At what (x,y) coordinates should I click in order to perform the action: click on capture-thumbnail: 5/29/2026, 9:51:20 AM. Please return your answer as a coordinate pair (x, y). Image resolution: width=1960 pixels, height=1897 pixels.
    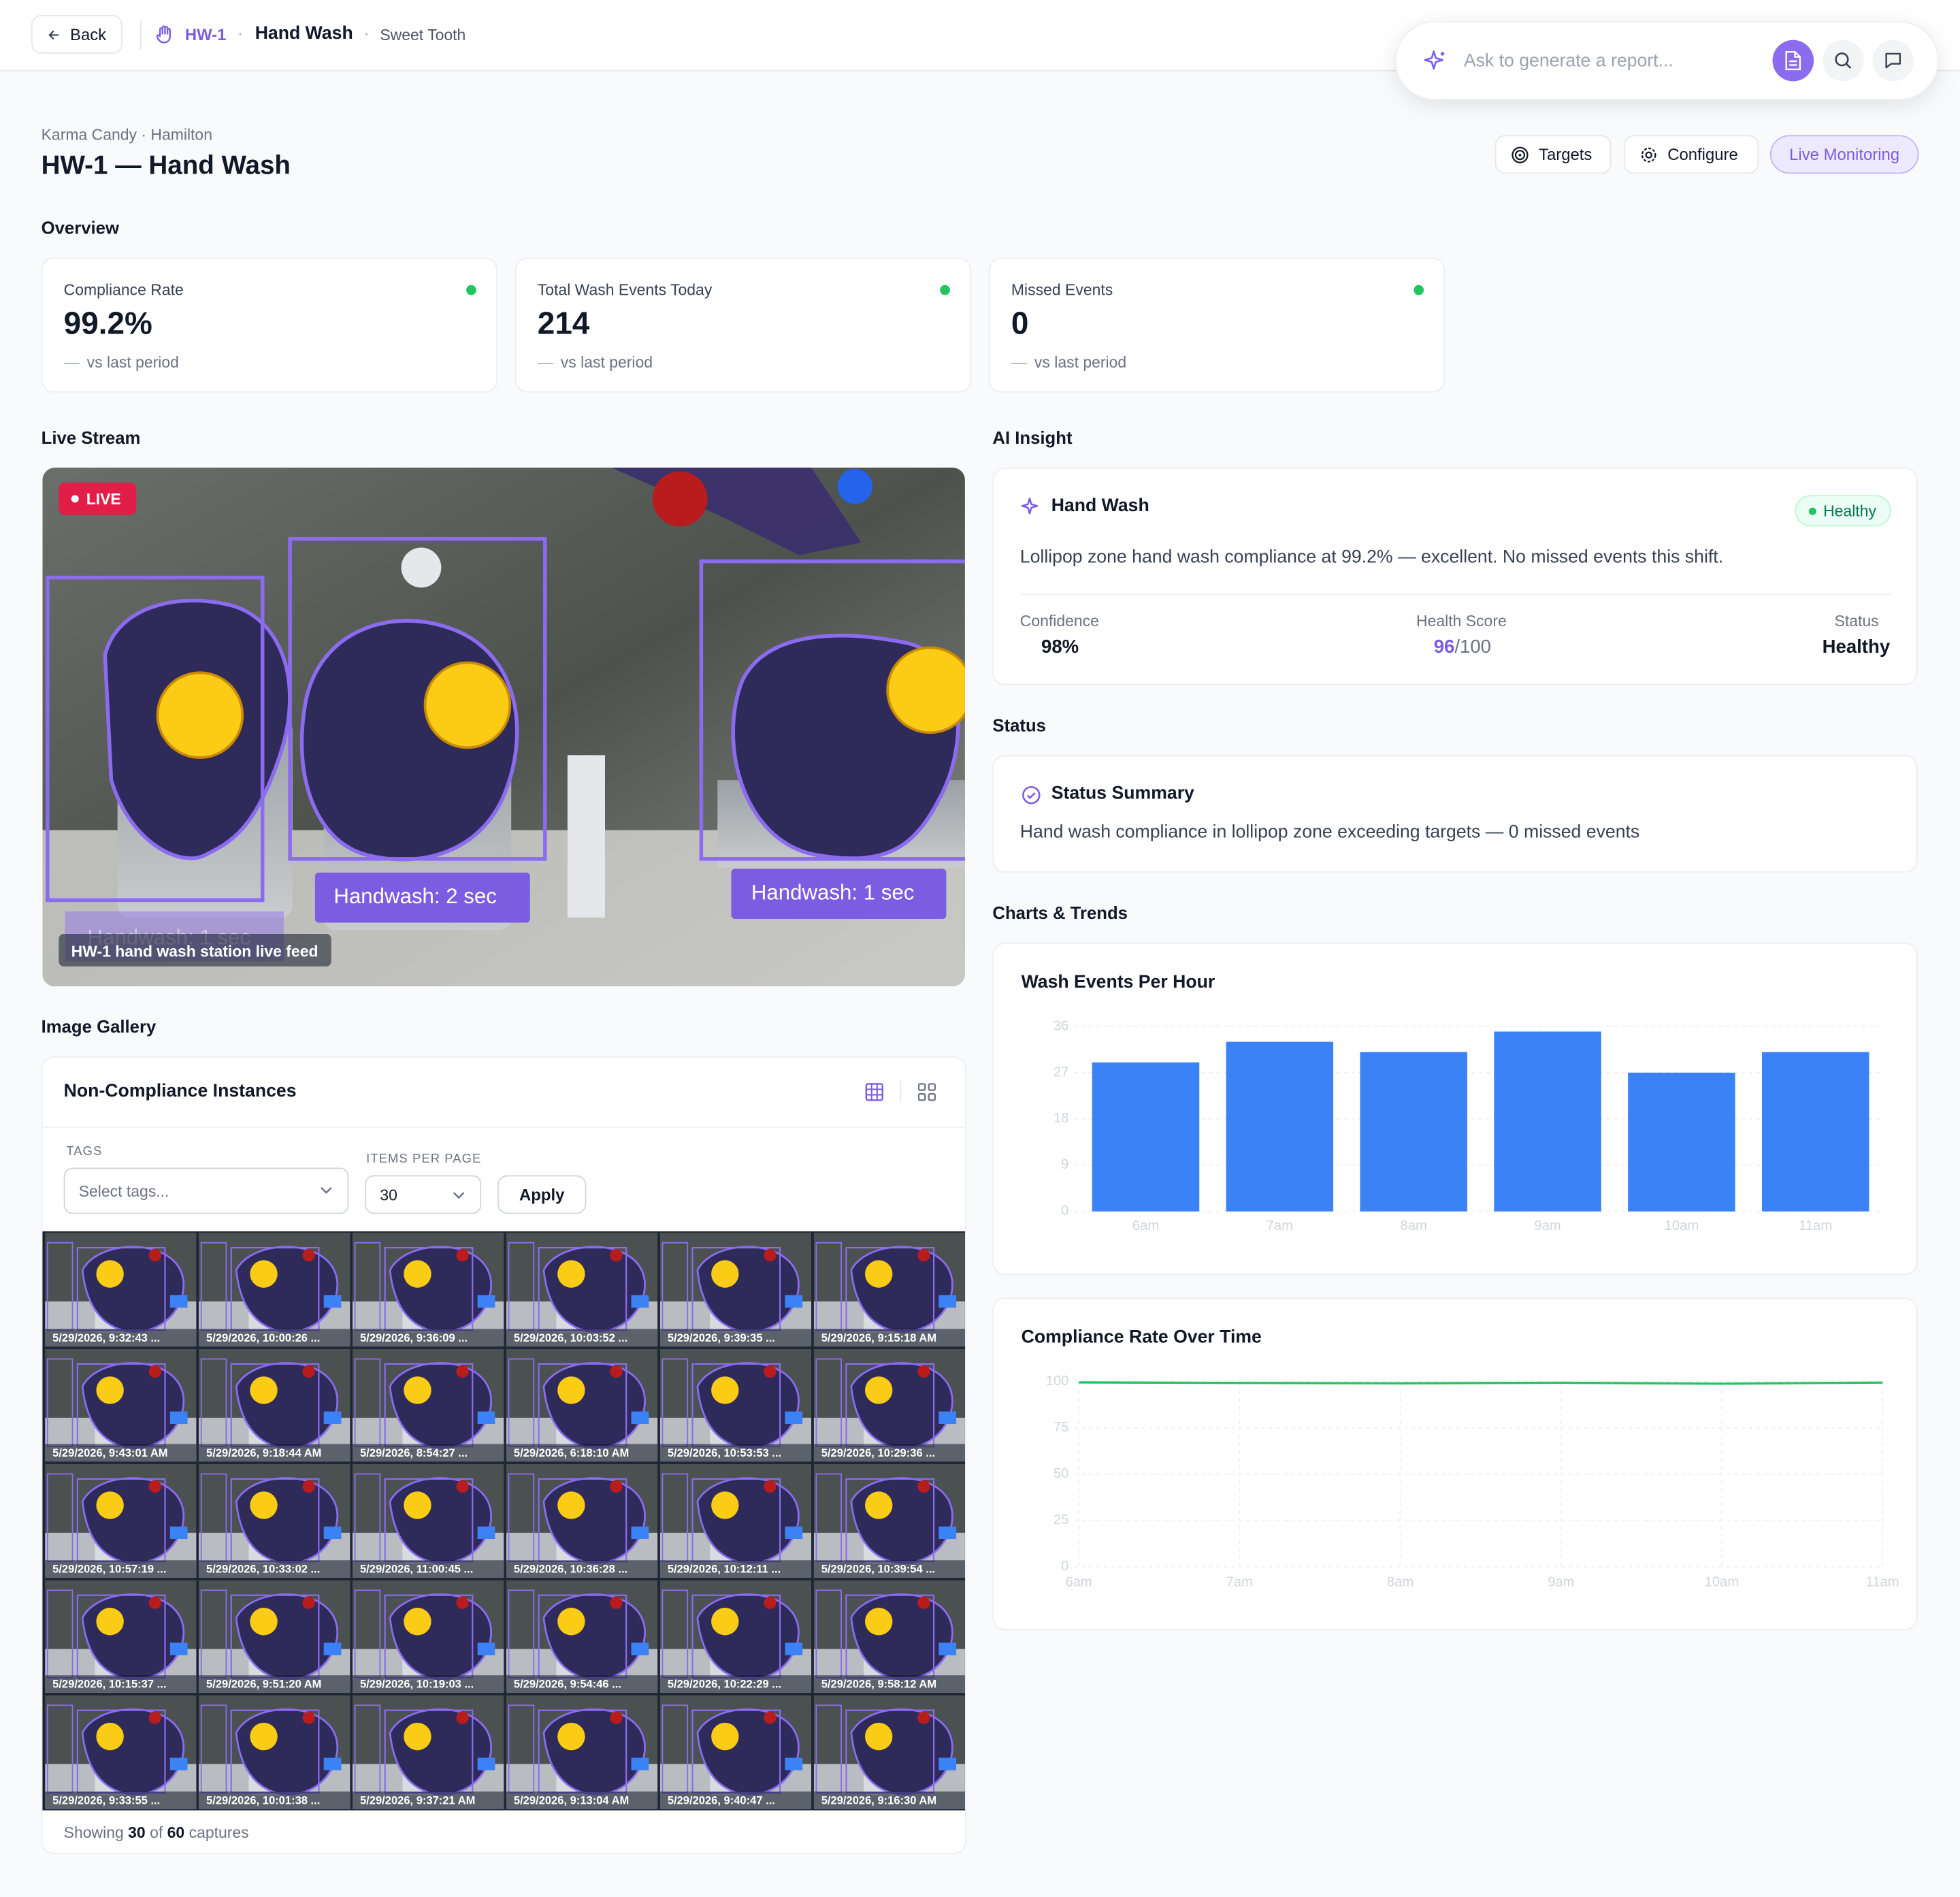
    Looking at the image, I should click on (275, 1636).